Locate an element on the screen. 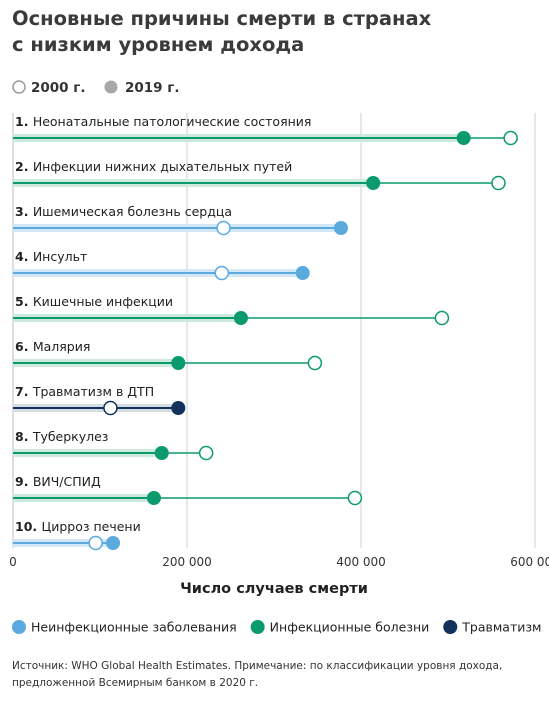  category-label-2: 2. Инфекции нижних дыхательных путей is located at coordinates (153, 166).